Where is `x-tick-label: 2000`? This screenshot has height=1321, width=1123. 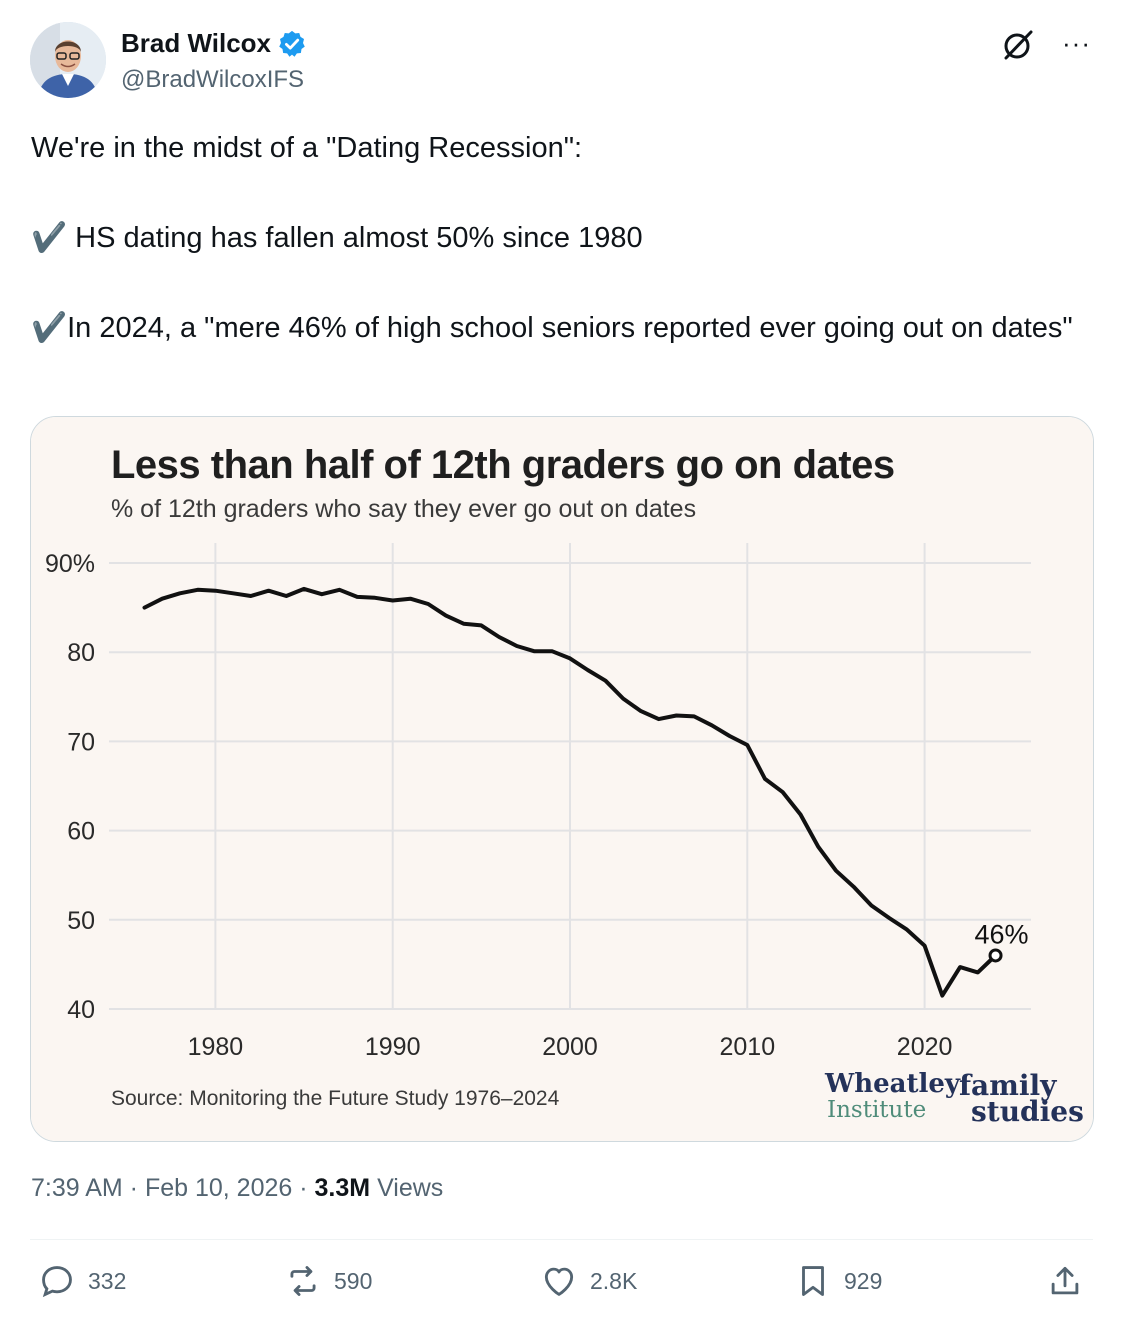 x-tick-label: 2000 is located at coordinates (570, 1047).